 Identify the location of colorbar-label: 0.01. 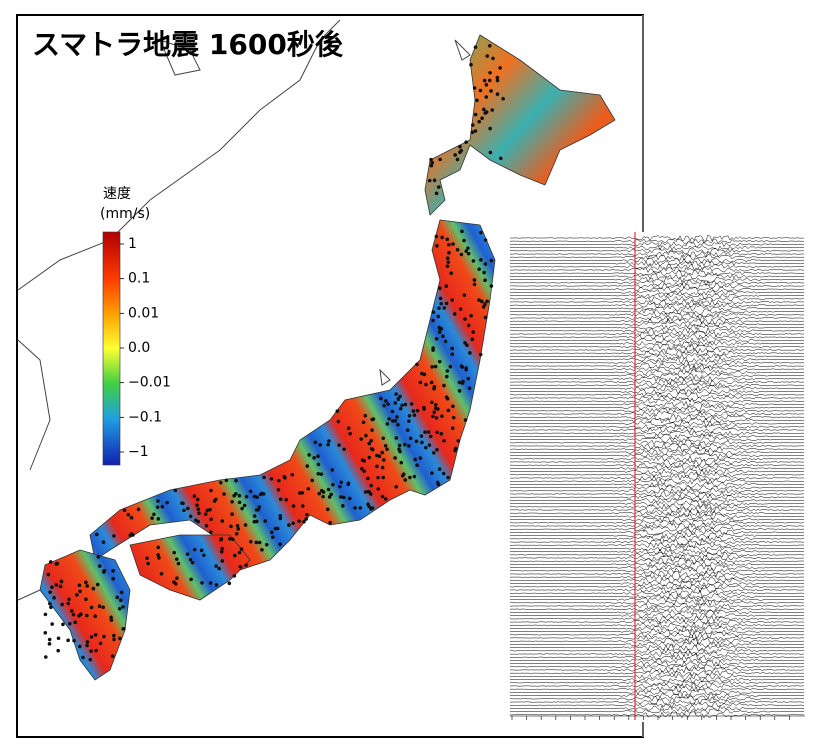
(143, 313).